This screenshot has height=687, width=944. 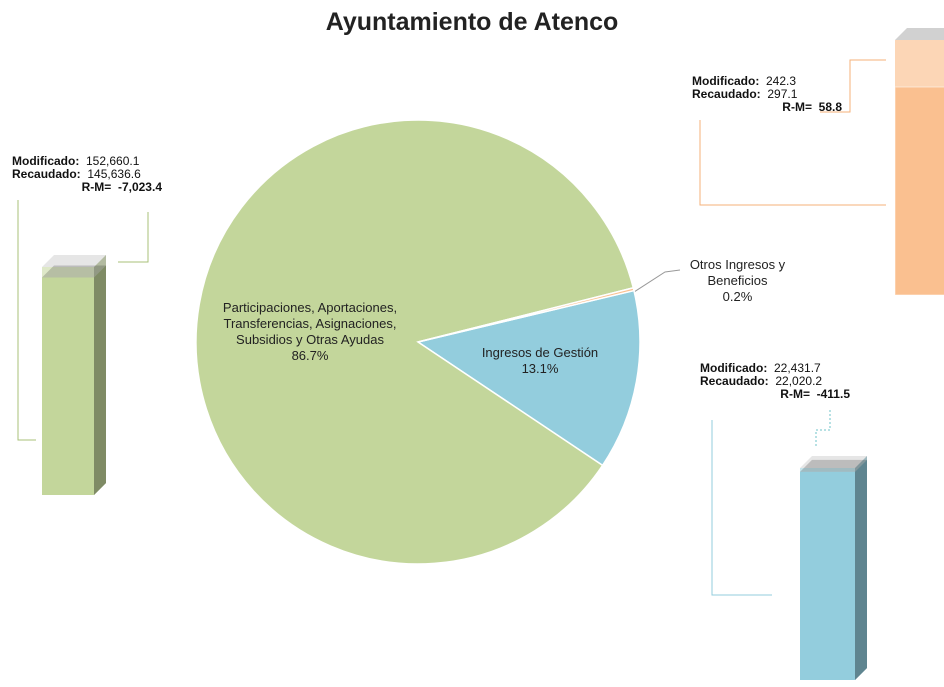 What do you see at coordinates (737, 296) in the screenshot?
I see `slice-percent: 0.2%` at bounding box center [737, 296].